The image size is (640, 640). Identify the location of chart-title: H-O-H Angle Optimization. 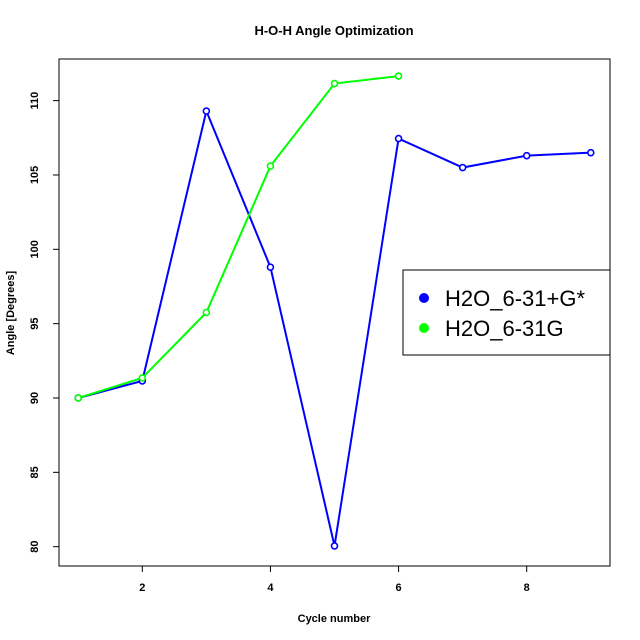
(333, 30).